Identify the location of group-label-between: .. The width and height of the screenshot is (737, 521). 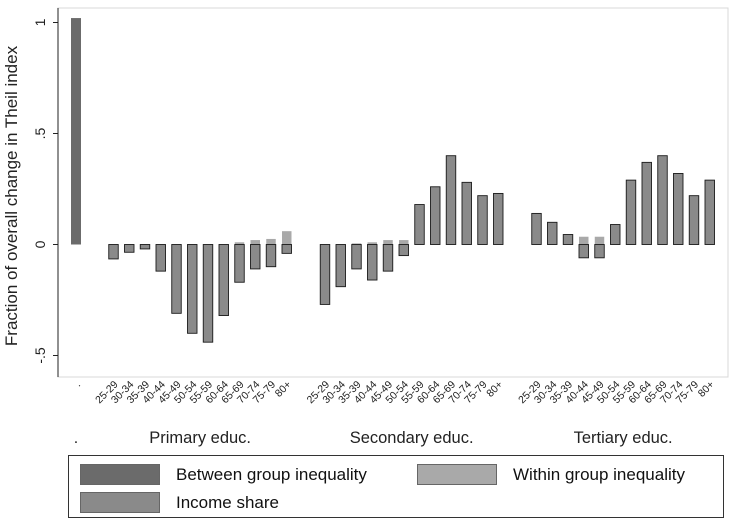
(76, 438).